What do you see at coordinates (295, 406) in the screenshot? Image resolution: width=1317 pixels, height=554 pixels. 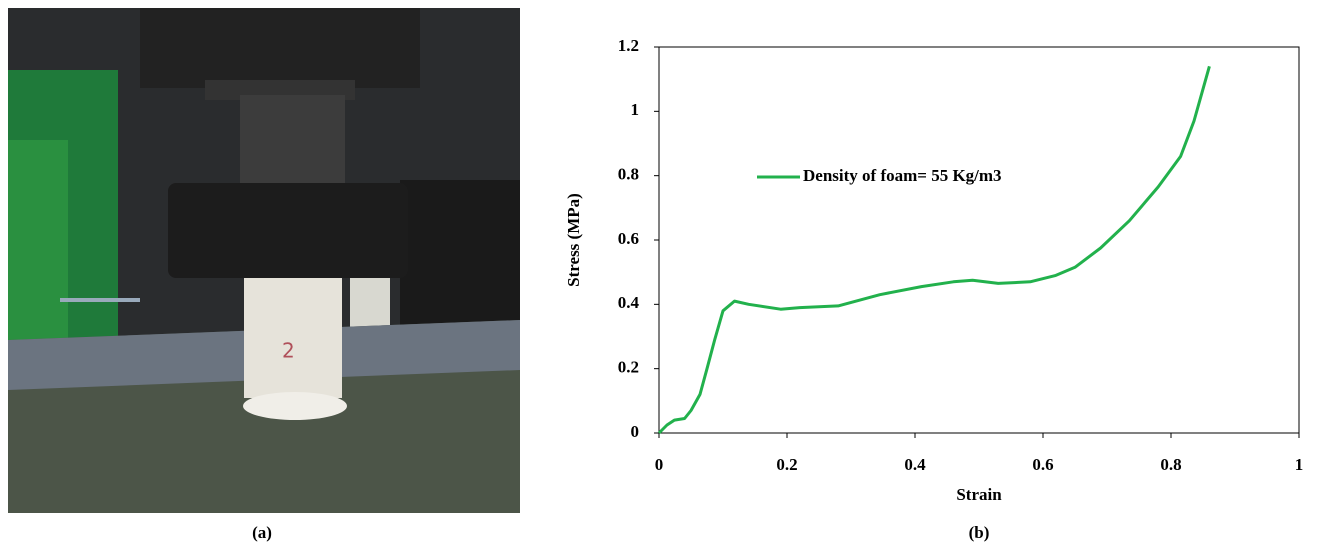 I see `sample-base` at bounding box center [295, 406].